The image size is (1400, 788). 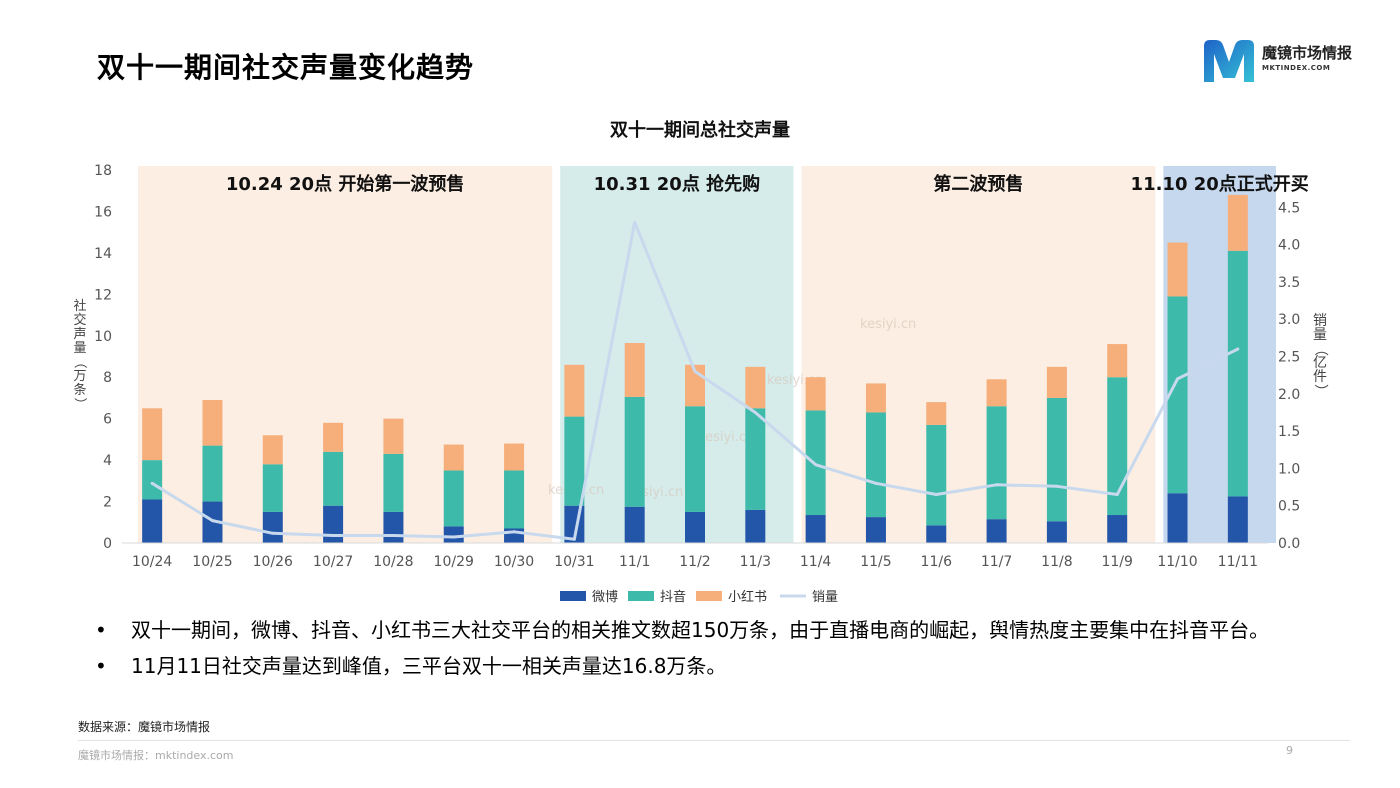 What do you see at coordinates (1320, 321) in the screenshot?
I see `y2-axis-label-char: 销` at bounding box center [1320, 321].